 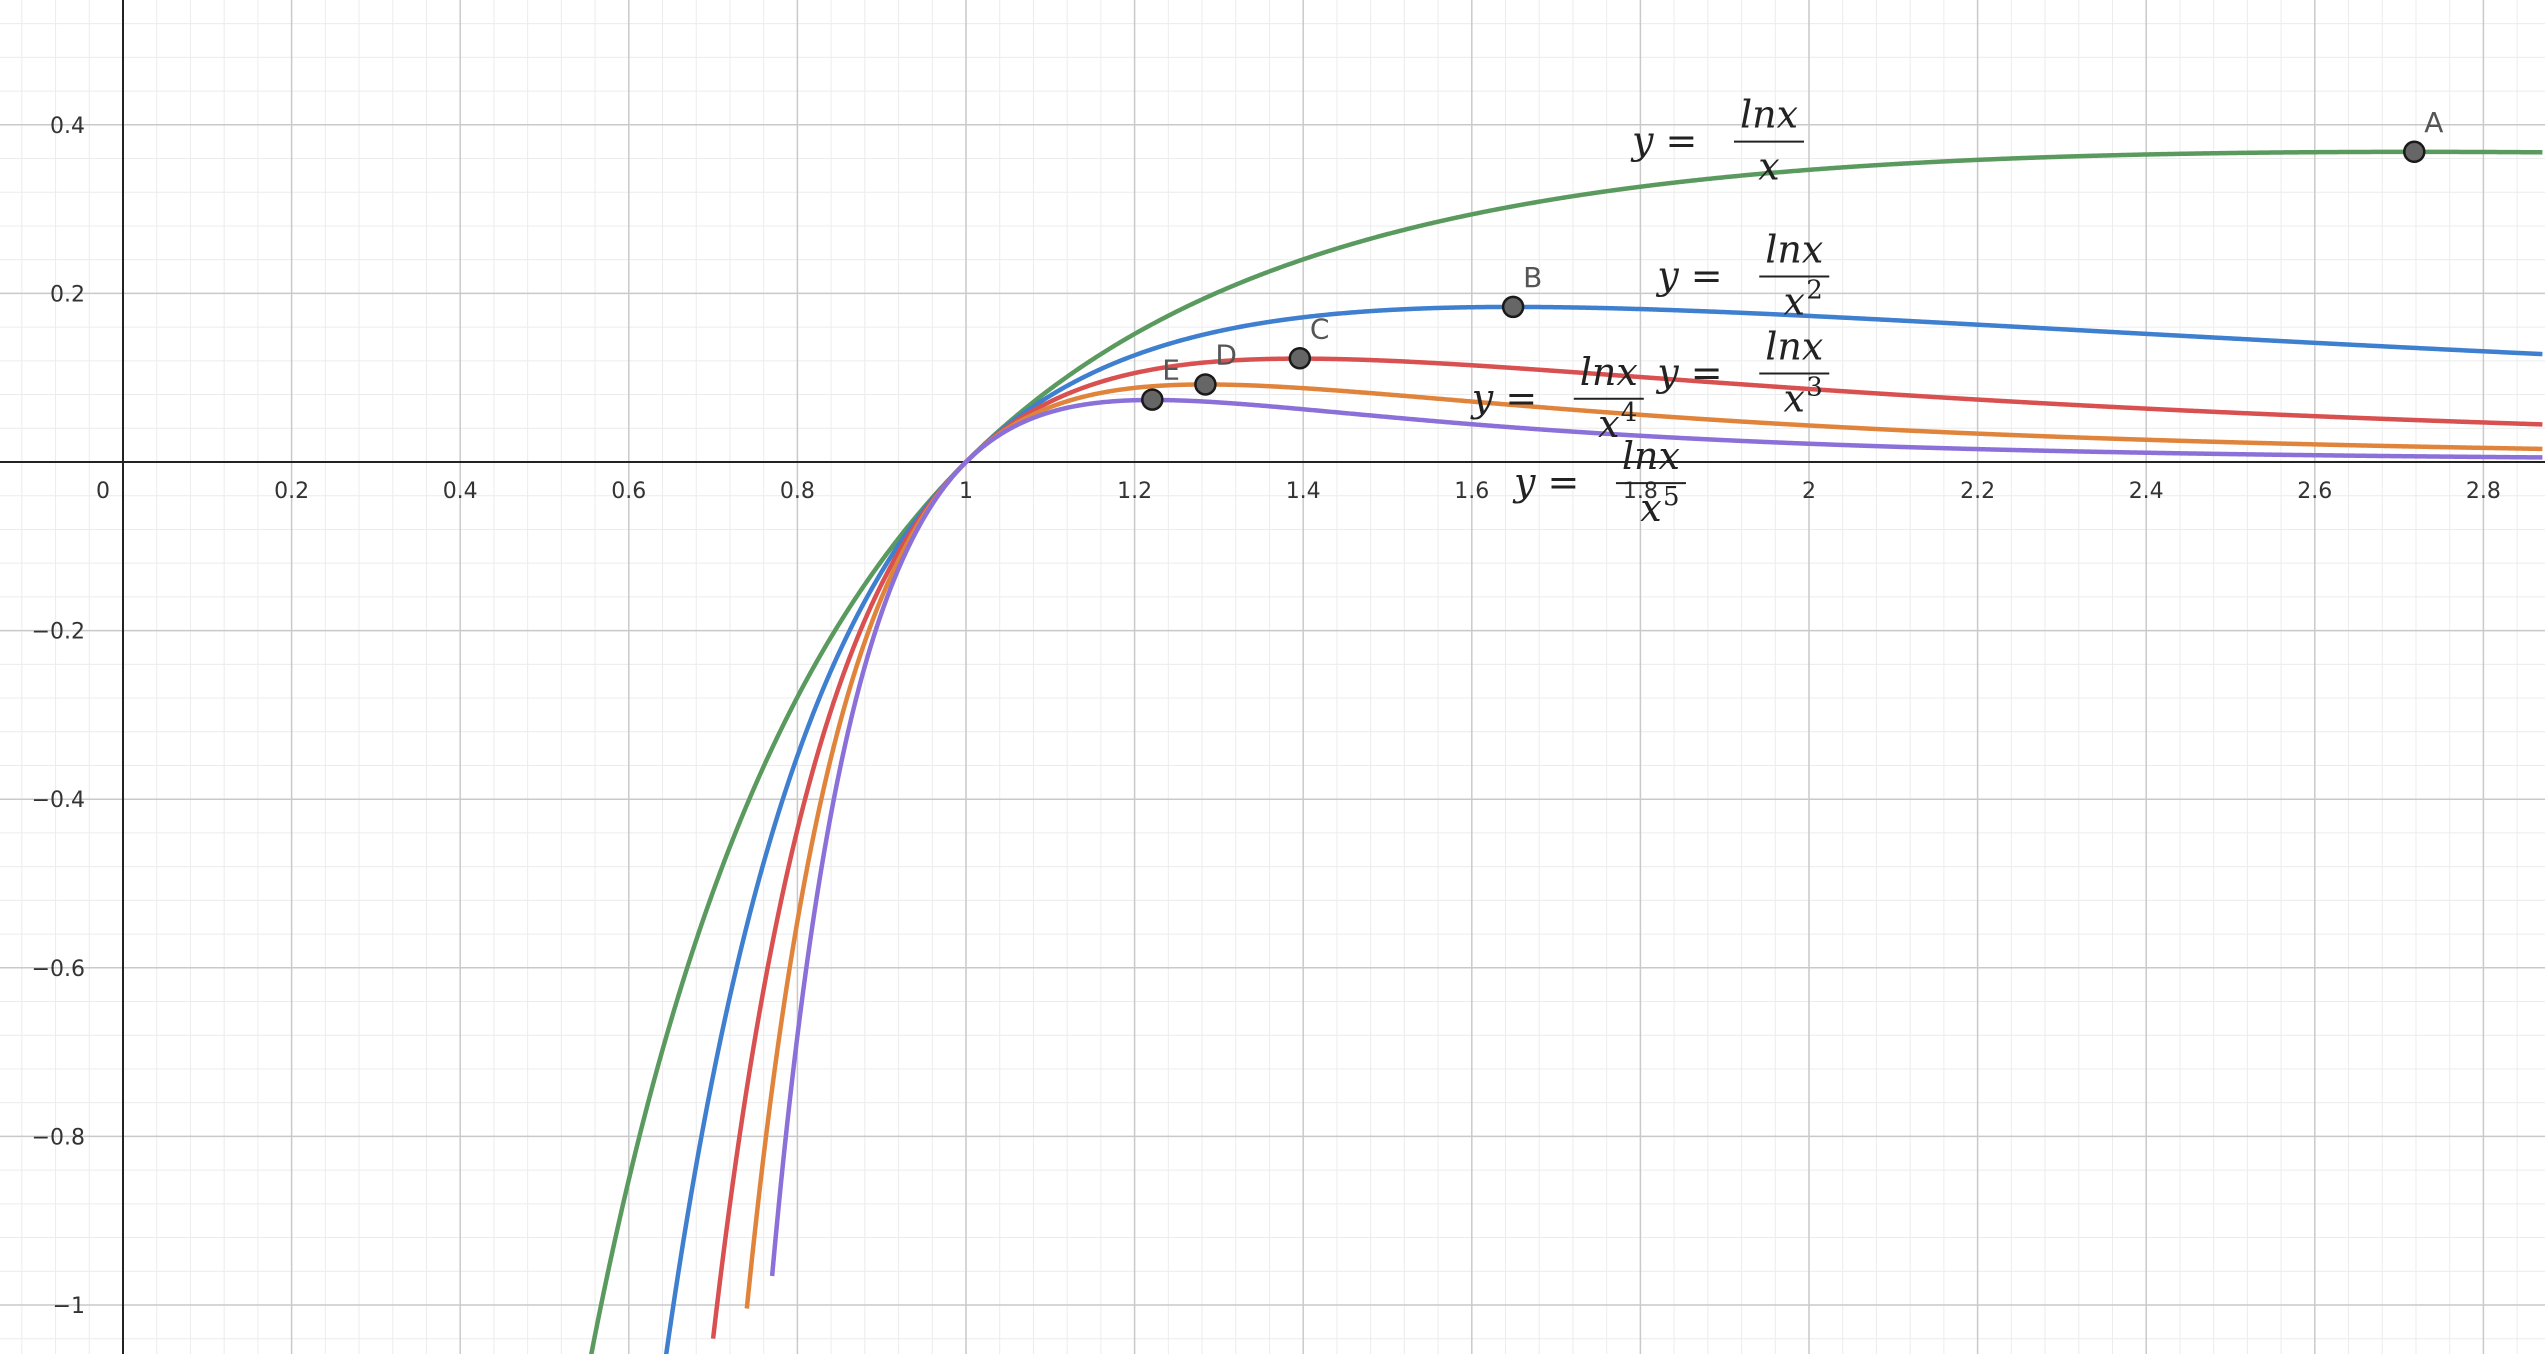 I want to click on equation-exponent: 3, so click(x=1814, y=387).